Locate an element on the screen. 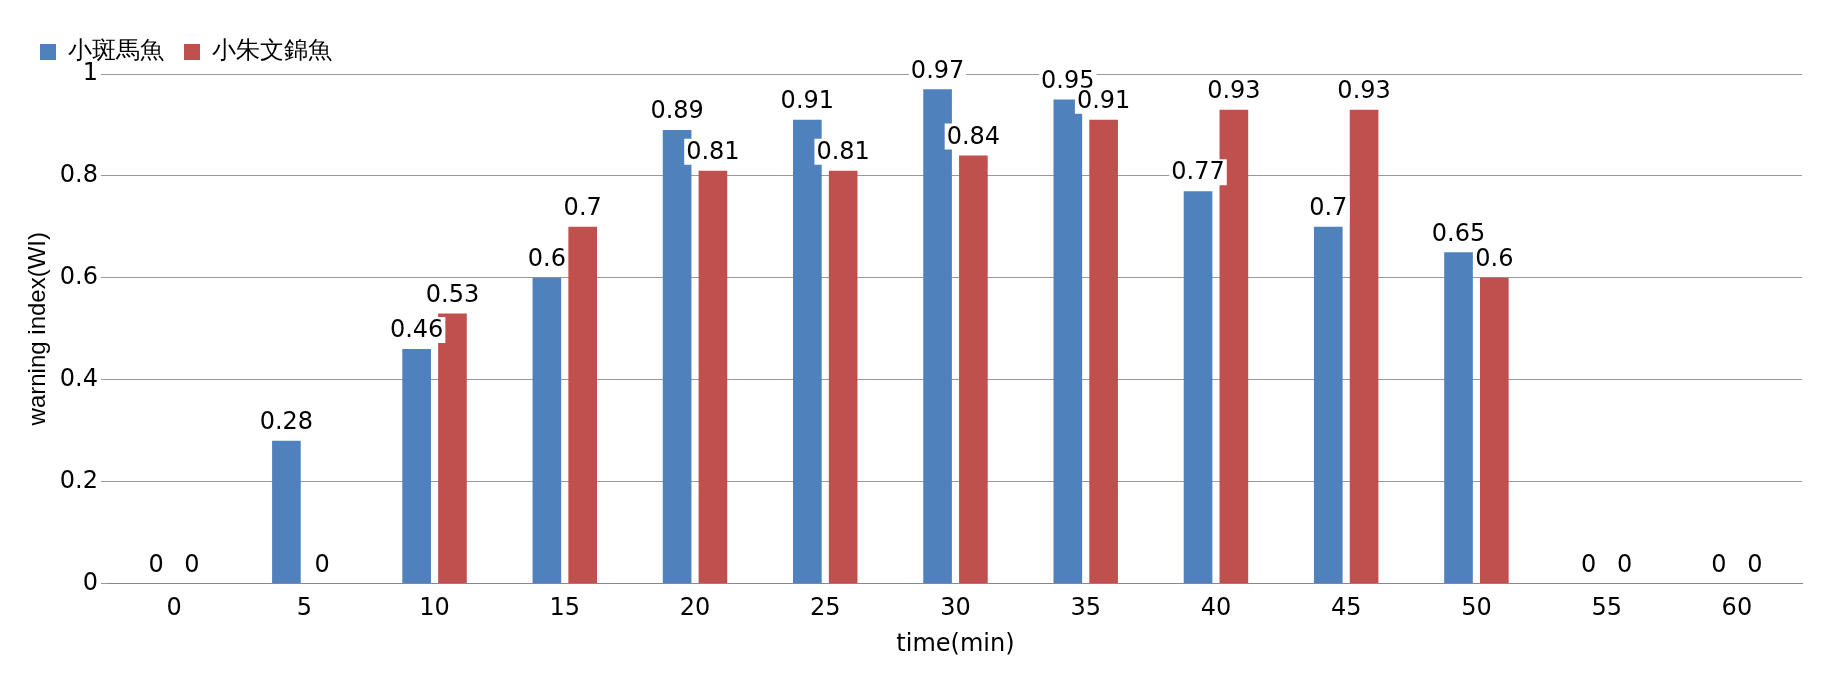 Image resolution: width=1842 pixels, height=673 pixels. x-axis-title: time(min) is located at coordinates (955, 642).